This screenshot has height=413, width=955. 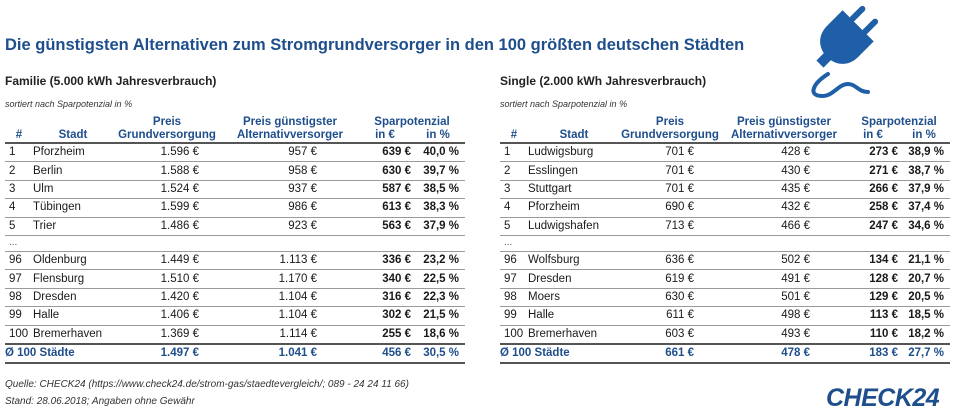 What do you see at coordinates (564, 104) in the screenshot?
I see `single-sort-note: sortiert nach Sparpotenzial in %` at bounding box center [564, 104].